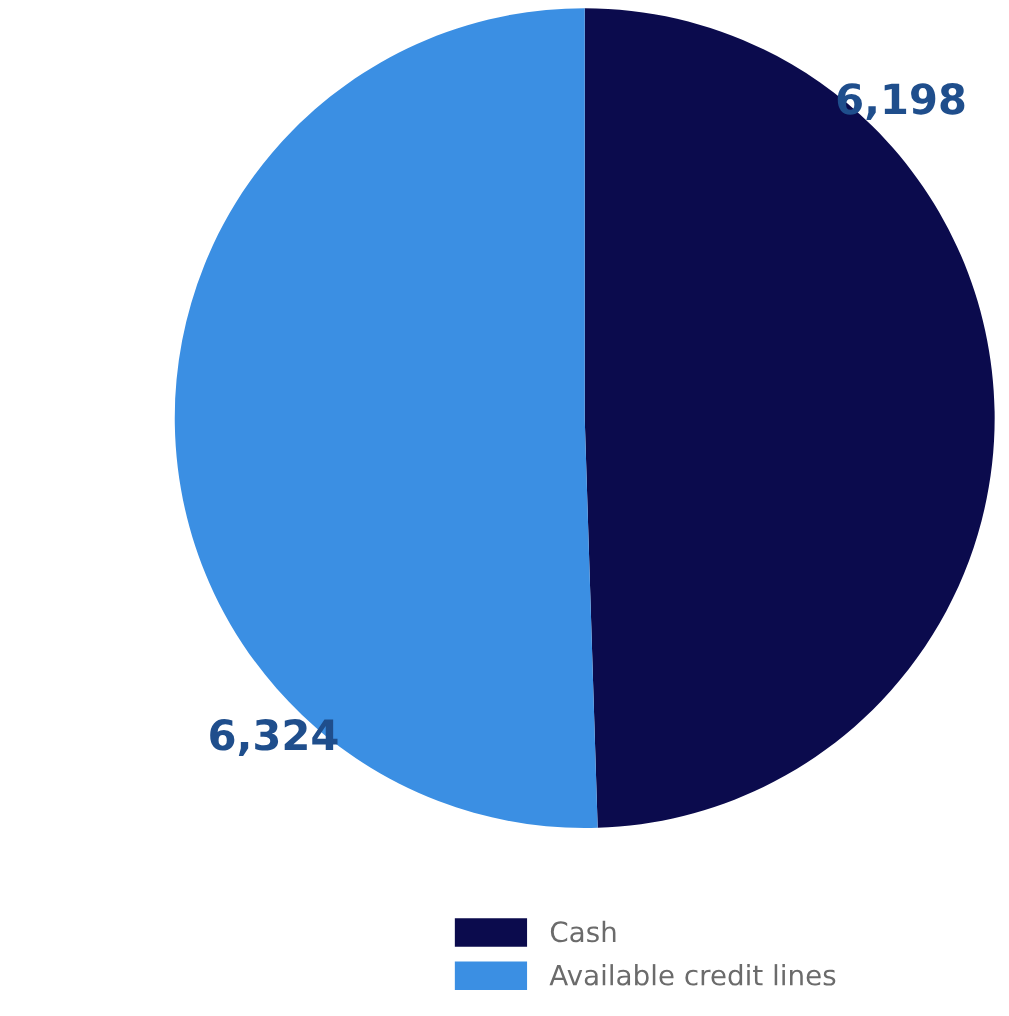 The height and width of the screenshot is (1016, 1009). What do you see at coordinates (583, 931) in the screenshot?
I see `legend-label: Cash` at bounding box center [583, 931].